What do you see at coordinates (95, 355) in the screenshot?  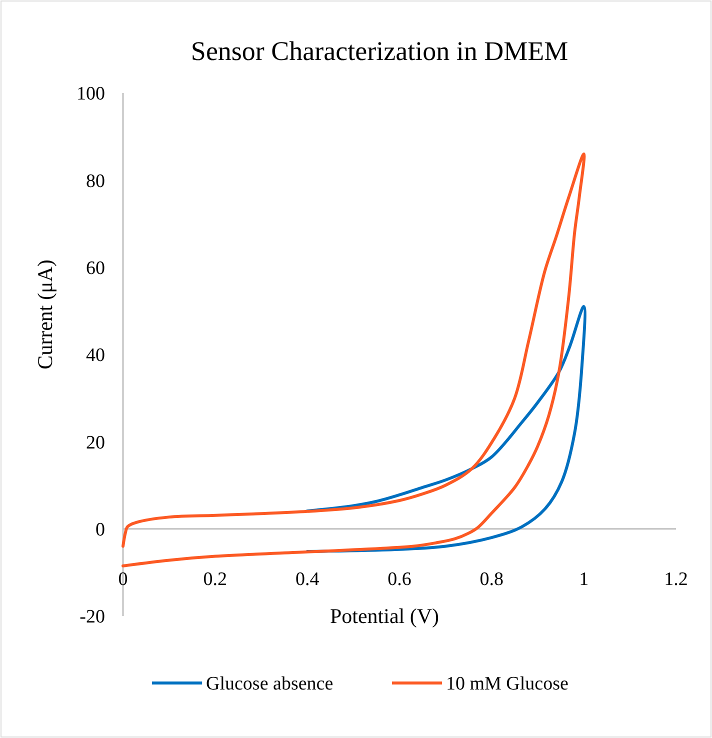 I see `y-tick-label: 40` at bounding box center [95, 355].